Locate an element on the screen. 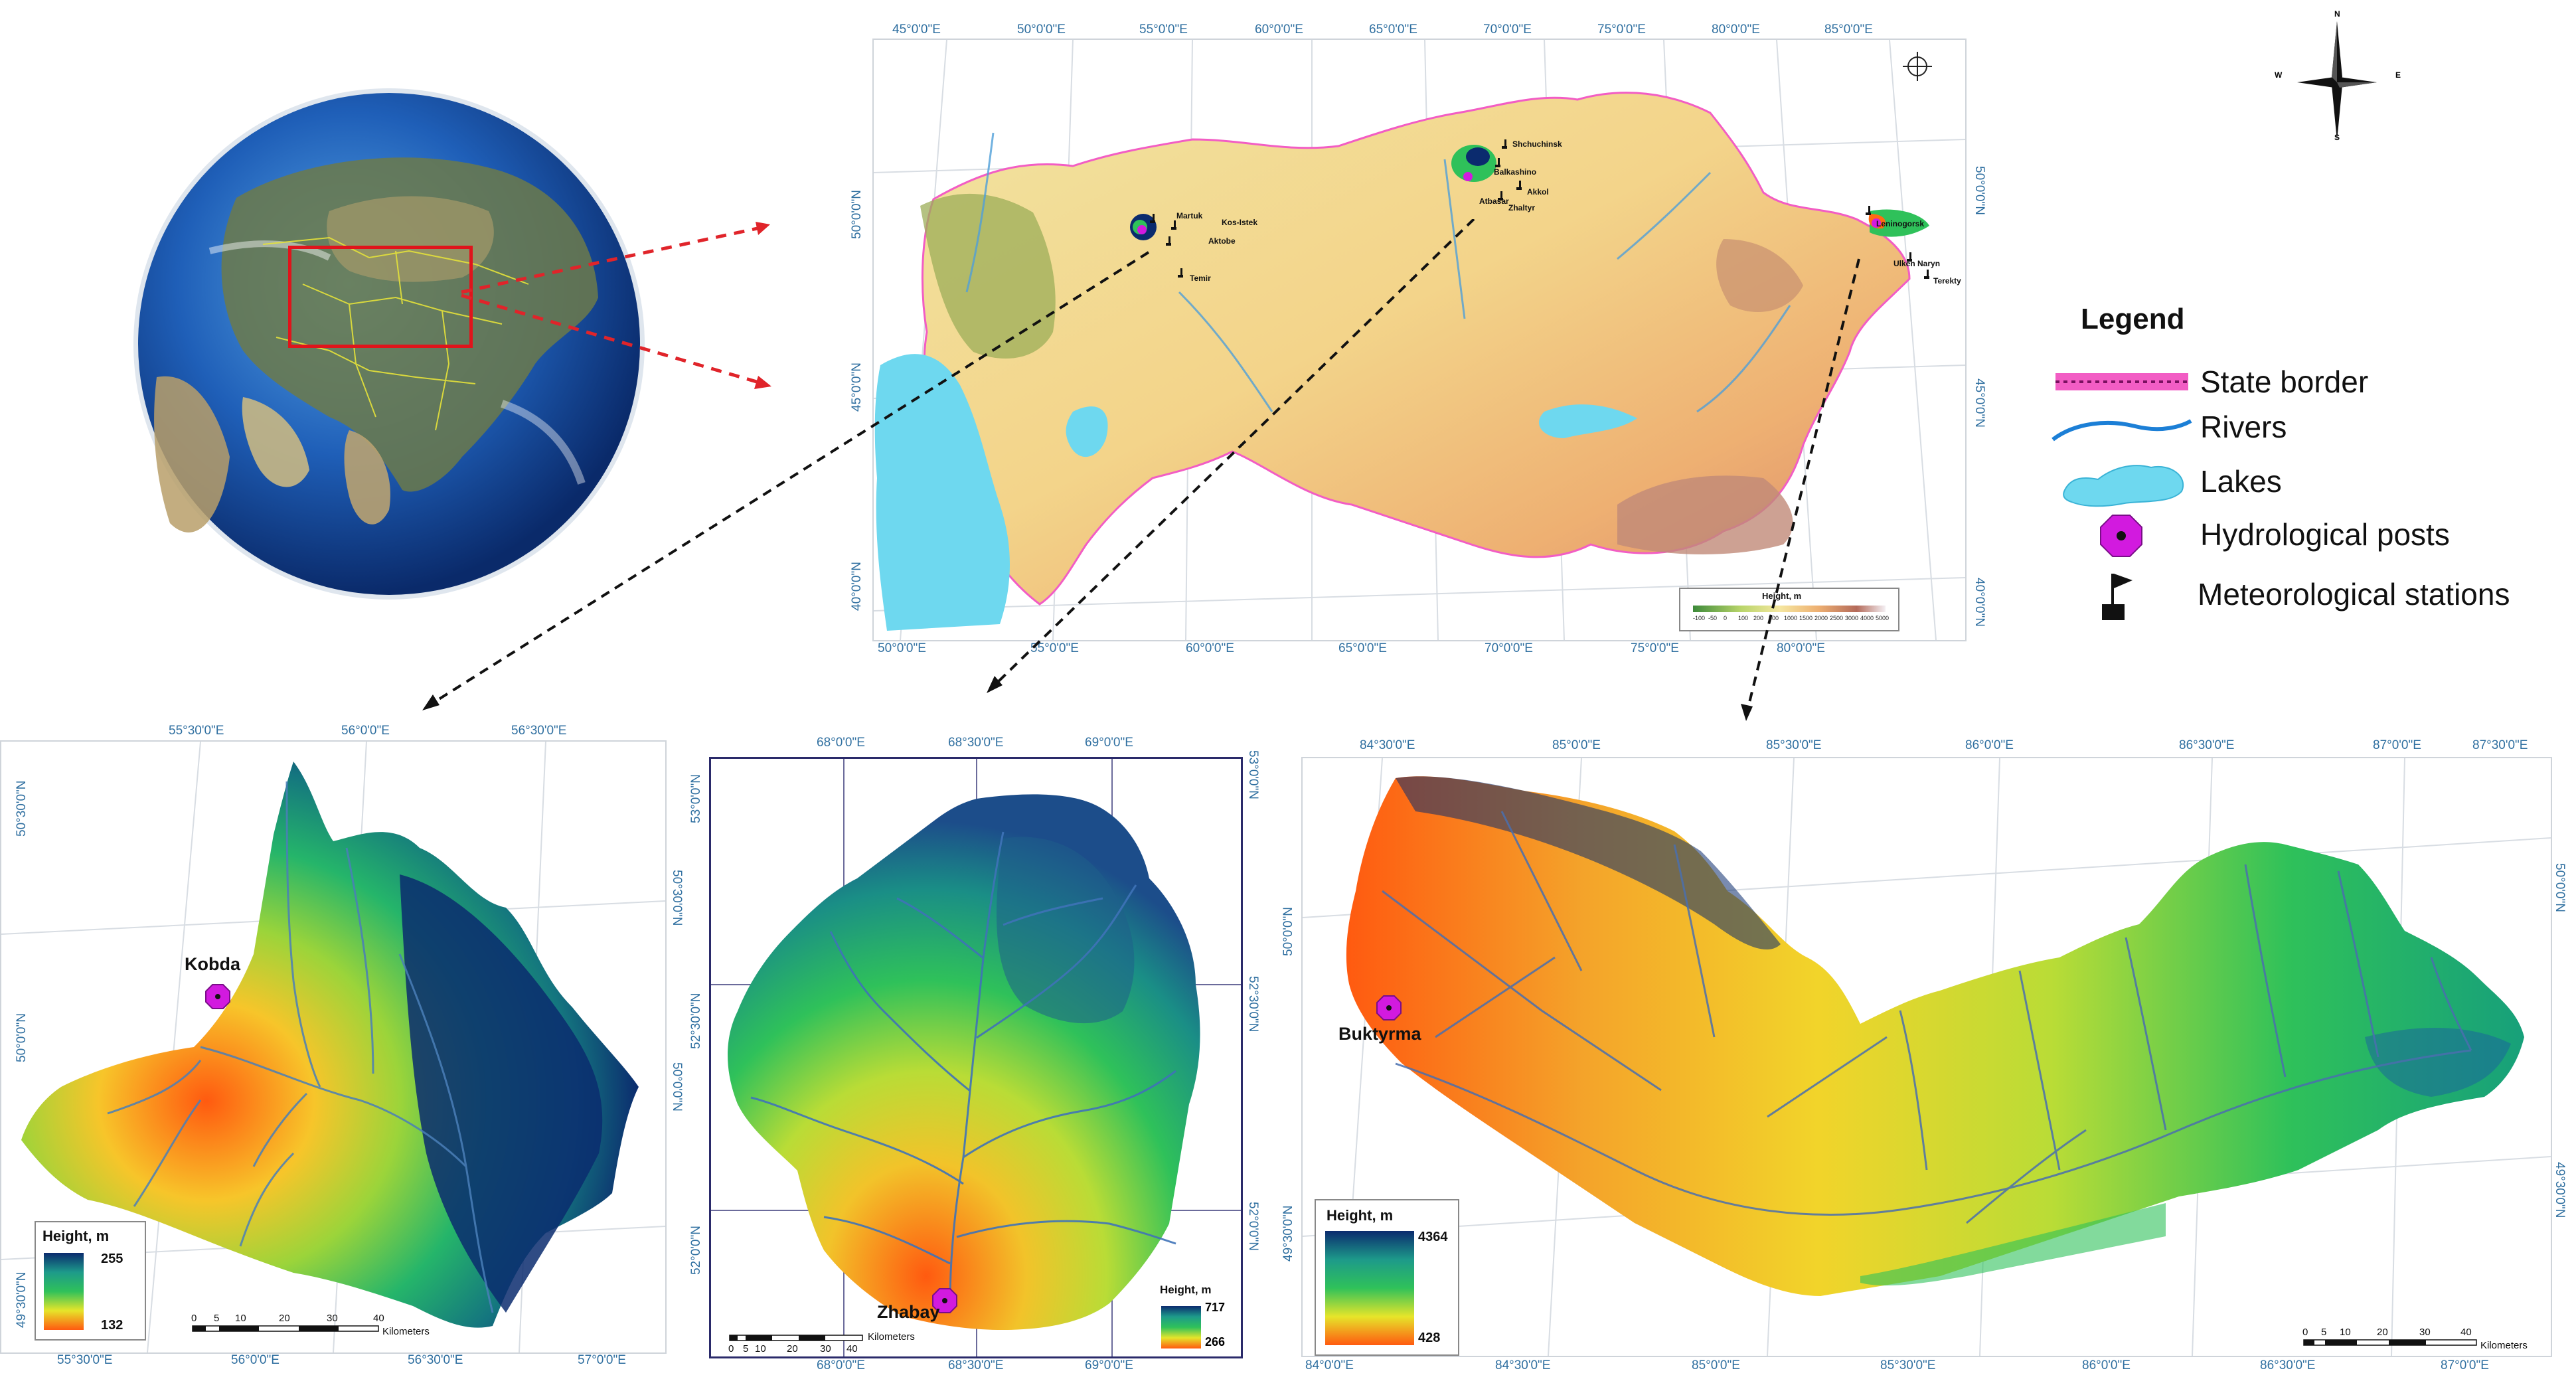 The width and height of the screenshot is (2576, 1387). compass-e: E is located at coordinates (2398, 75).